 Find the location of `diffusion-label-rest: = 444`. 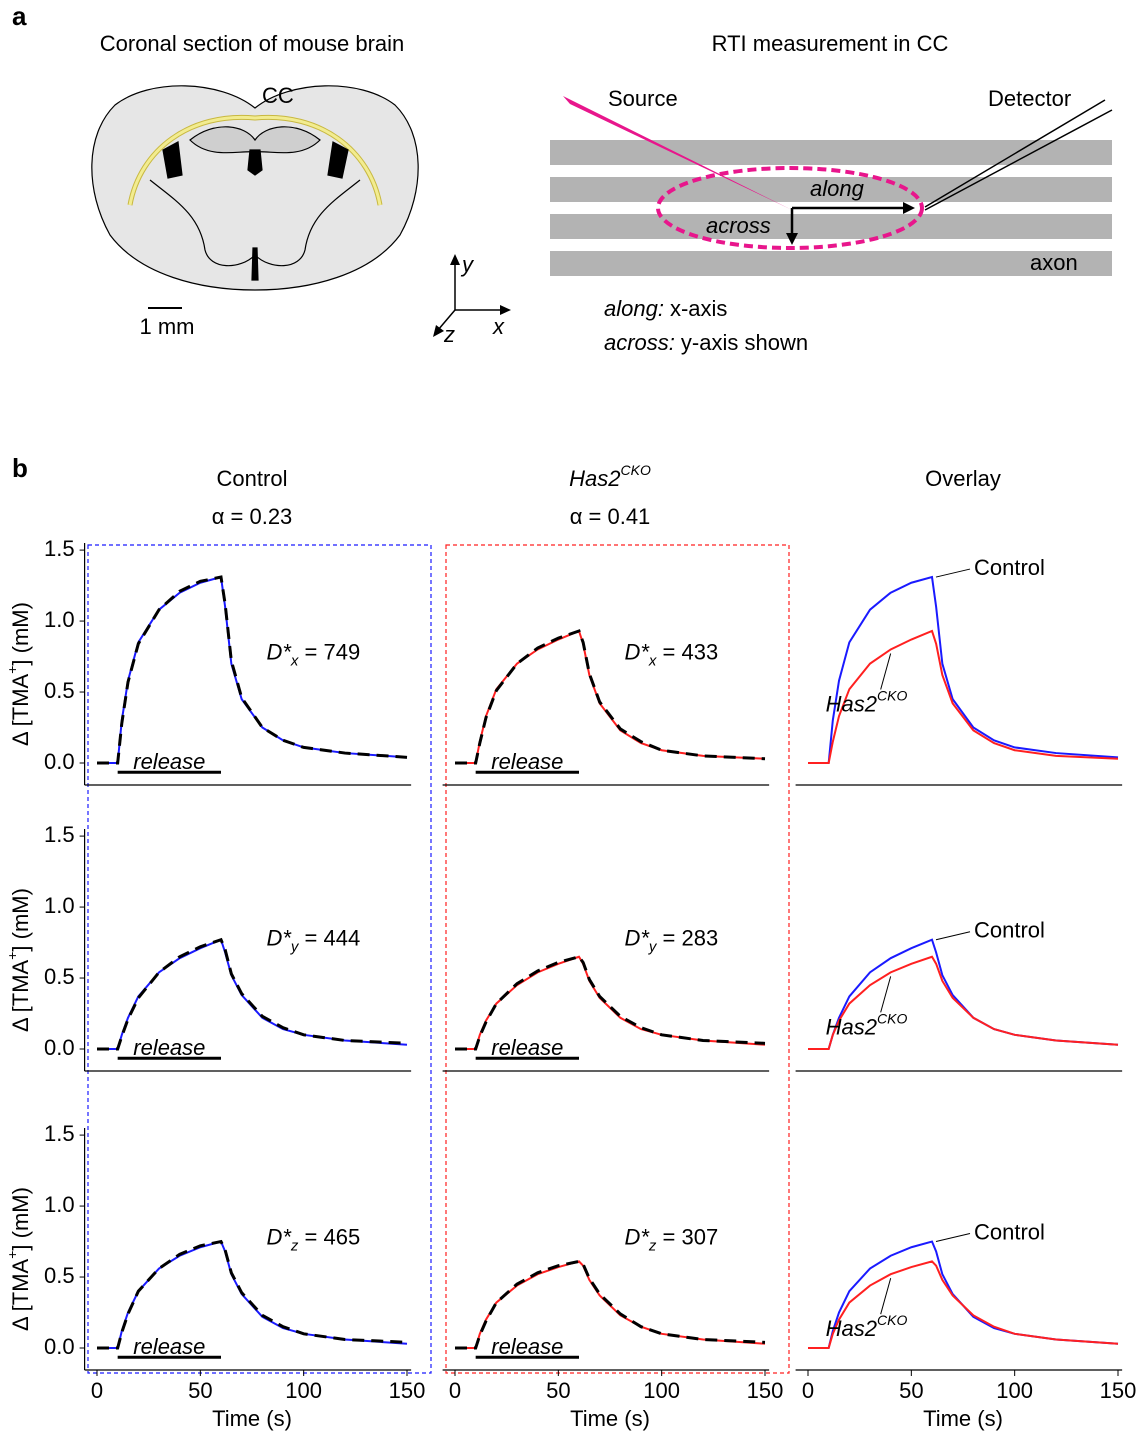

diffusion-label-rest: = 444 is located at coordinates (329, 938).